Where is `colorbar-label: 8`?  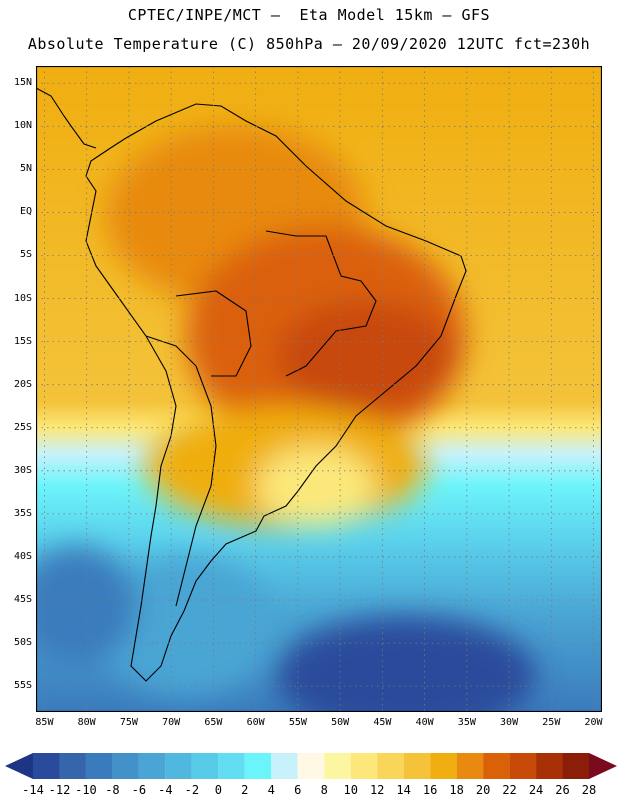 colorbar-label: 8 is located at coordinates (324, 790).